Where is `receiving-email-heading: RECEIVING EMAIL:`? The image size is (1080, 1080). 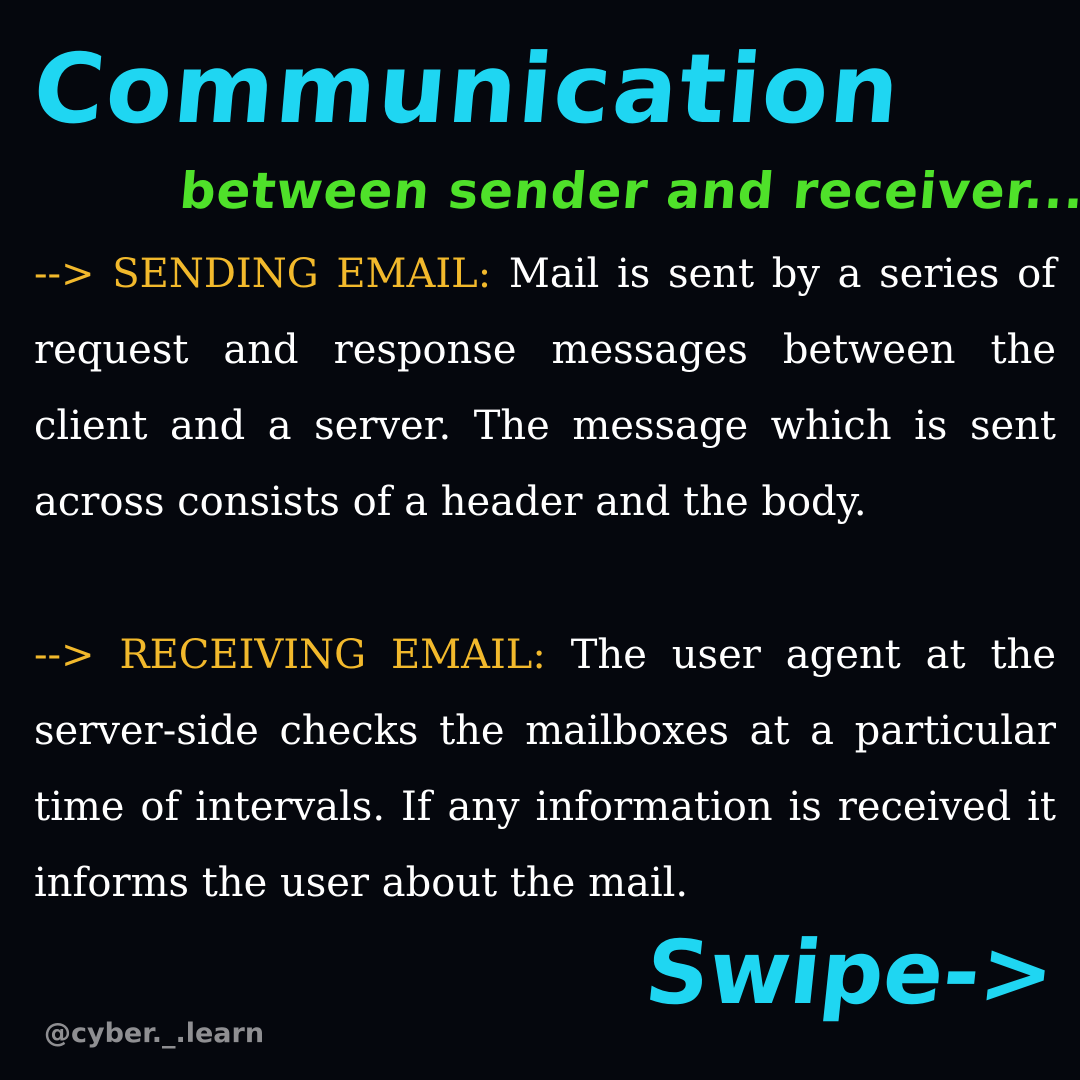 receiving-email-heading: RECEIVING EMAIL: is located at coordinates (332, 655).